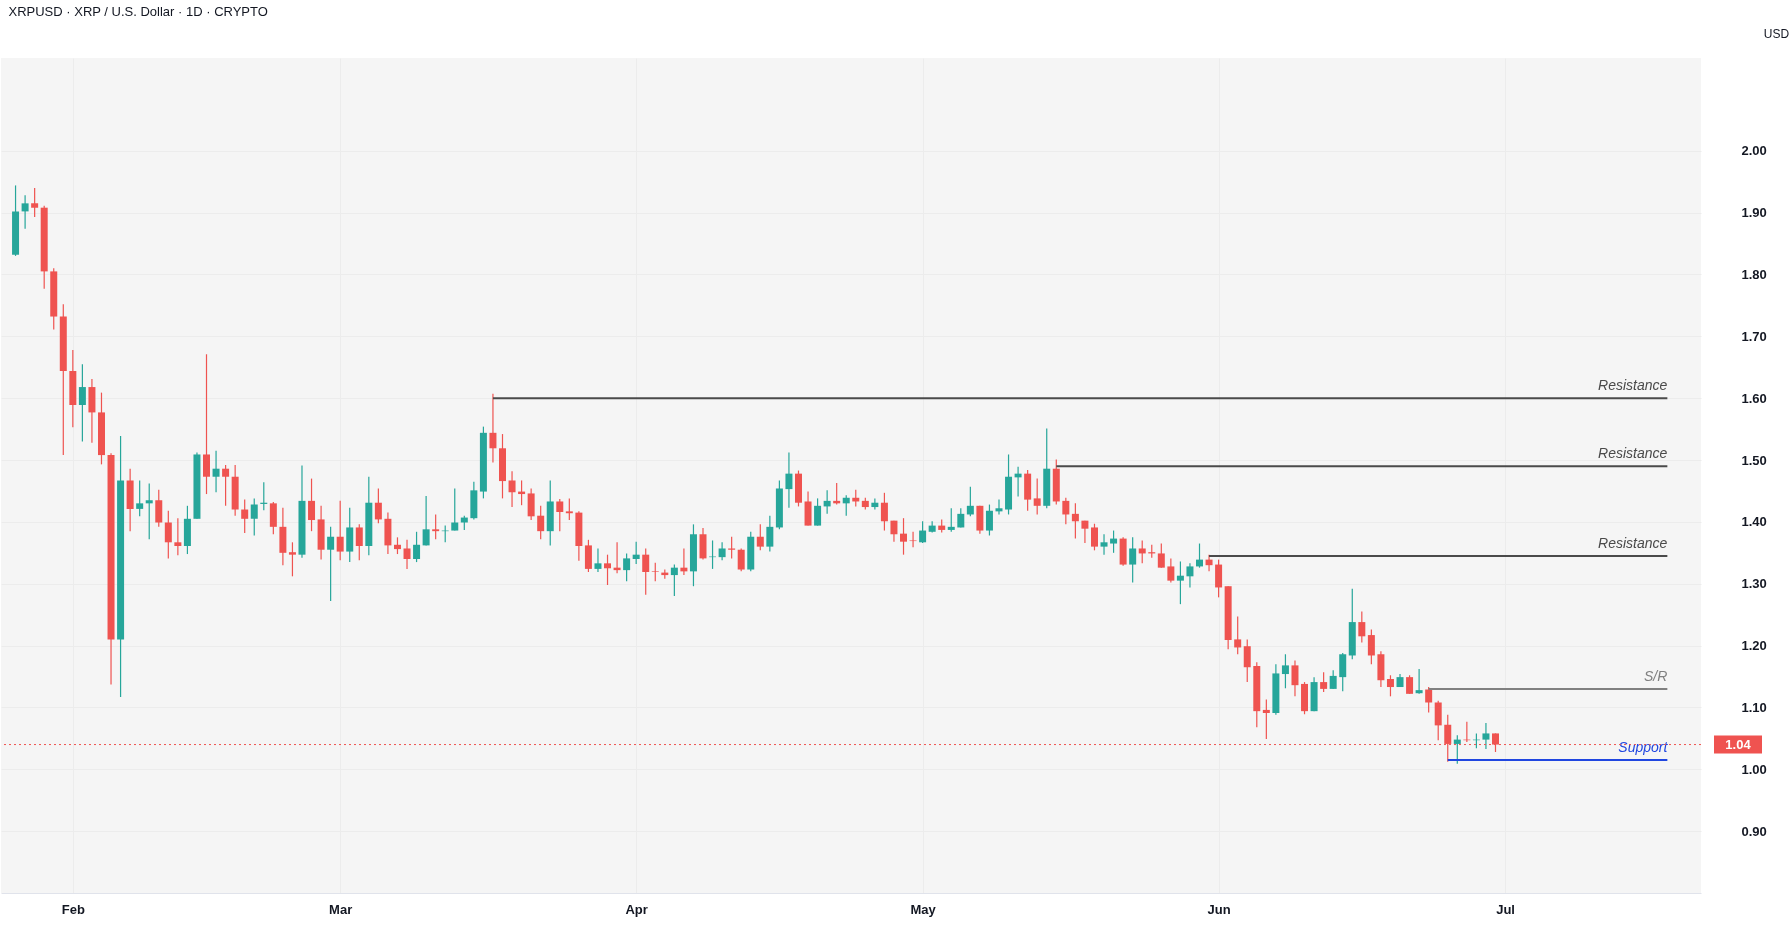 The width and height of the screenshot is (1791, 947). I want to click on y-tick-label: 2.00, so click(1754, 151).